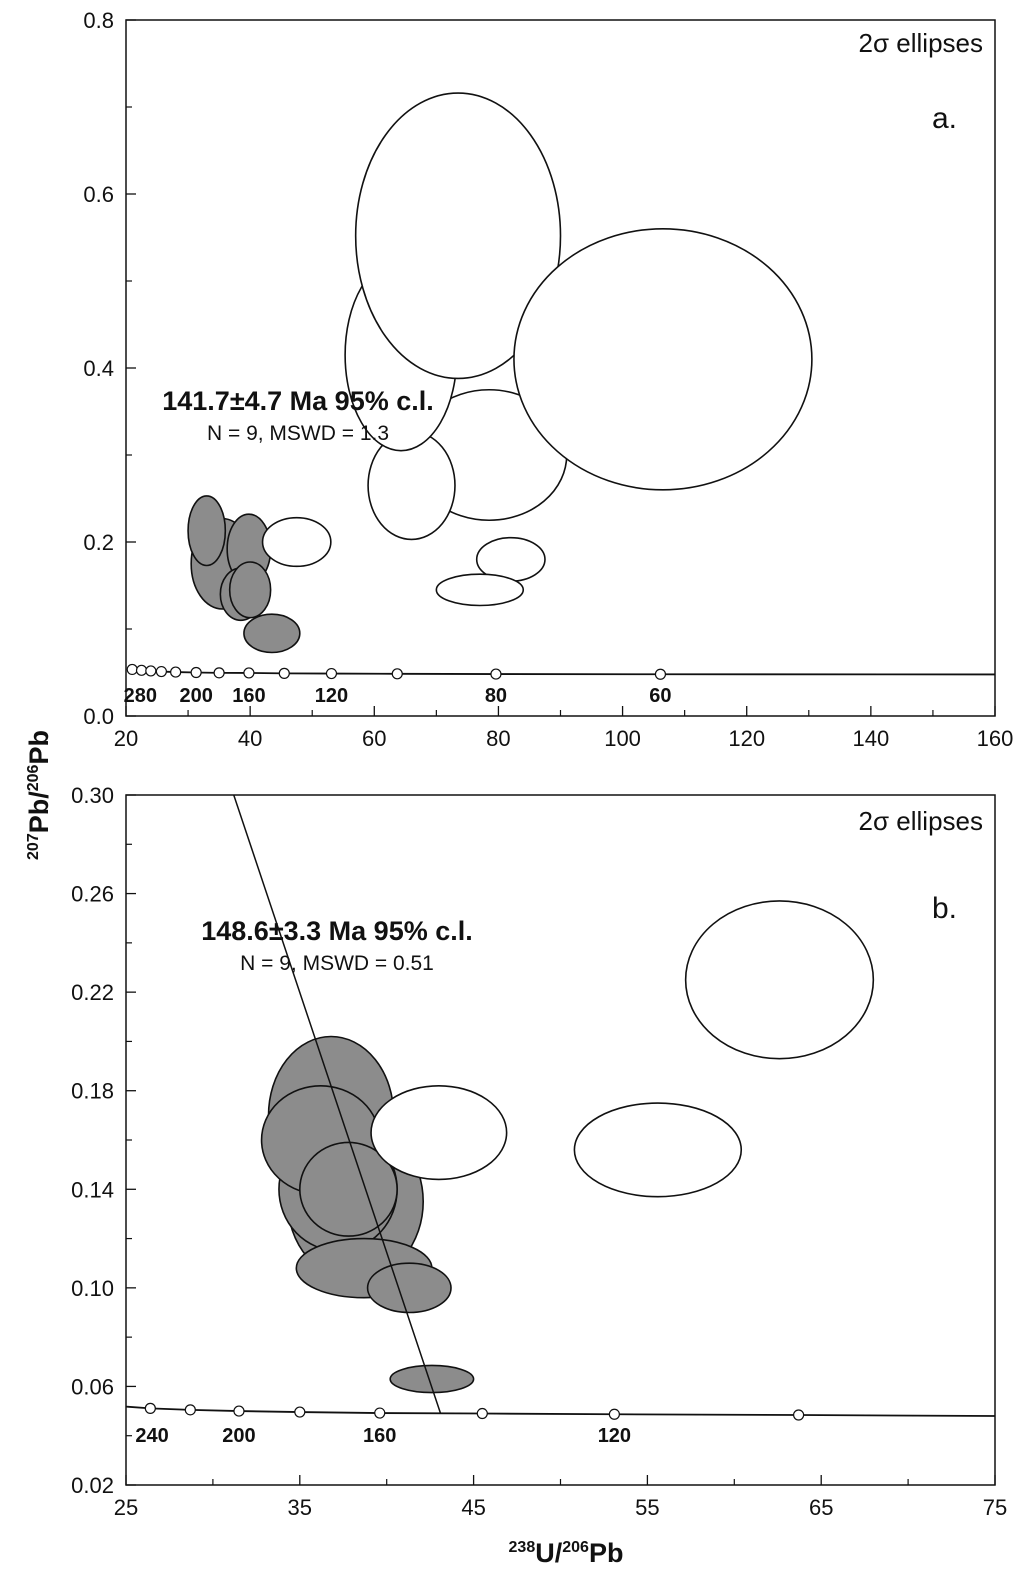 The height and width of the screenshot is (1573, 1021). I want to click on regression-line, so click(337, 1104).